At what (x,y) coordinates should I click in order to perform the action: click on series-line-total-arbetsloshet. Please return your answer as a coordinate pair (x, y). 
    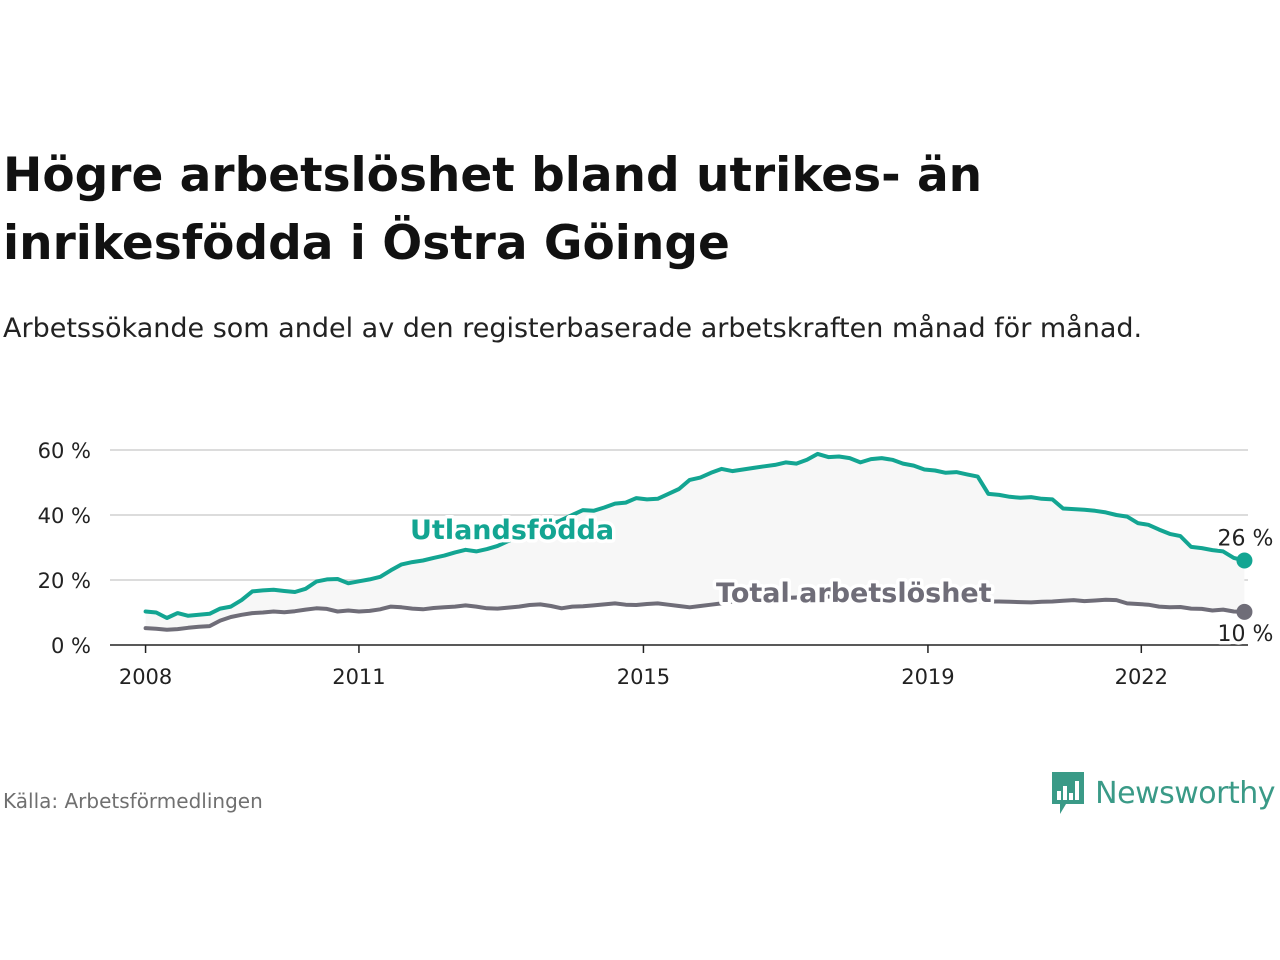
    Looking at the image, I should click on (695, 613).